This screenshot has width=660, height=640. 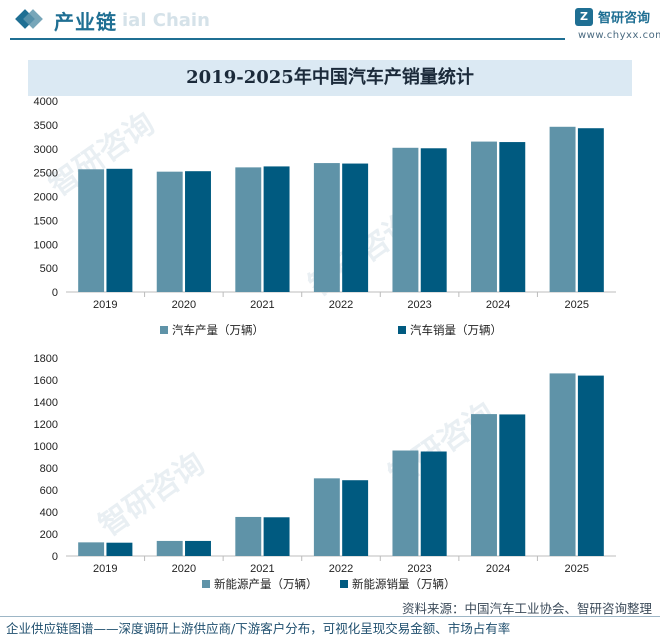 I want to click on y-tick-label: 1400, so click(x=46, y=403).